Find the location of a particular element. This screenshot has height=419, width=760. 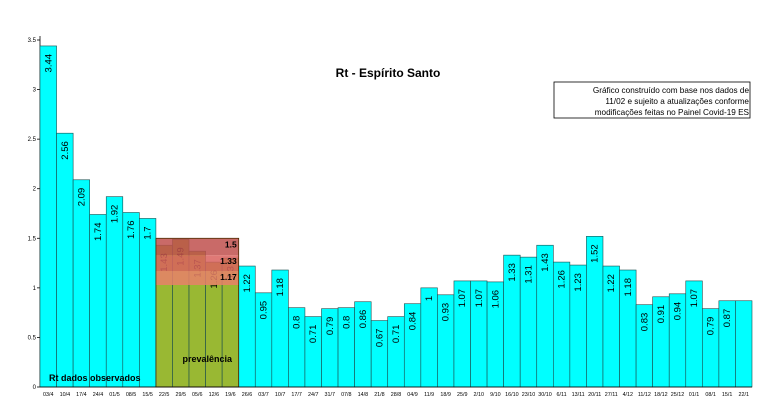

prevalence-label: prevalência is located at coordinates (208, 359).